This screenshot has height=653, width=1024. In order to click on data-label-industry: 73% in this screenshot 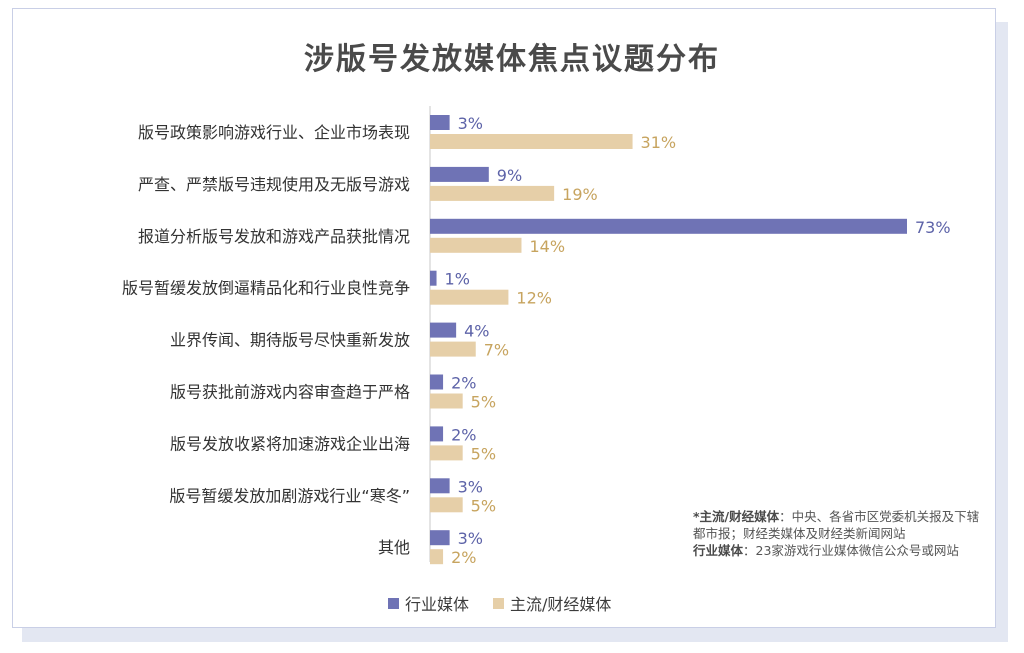, I will do `click(933, 227)`.